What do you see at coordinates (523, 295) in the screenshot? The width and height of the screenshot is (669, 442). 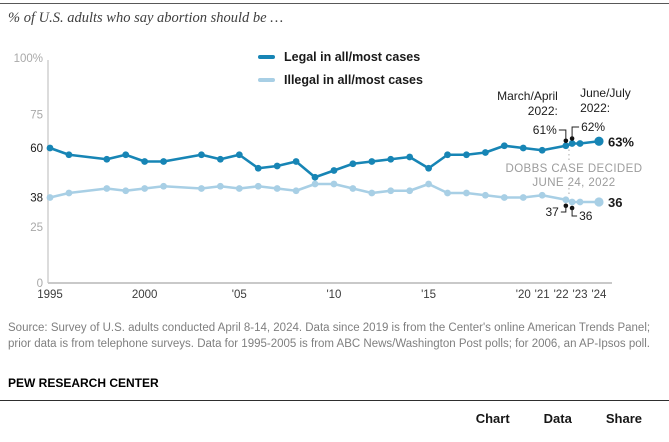 I see `x-tick-label: '20` at bounding box center [523, 295].